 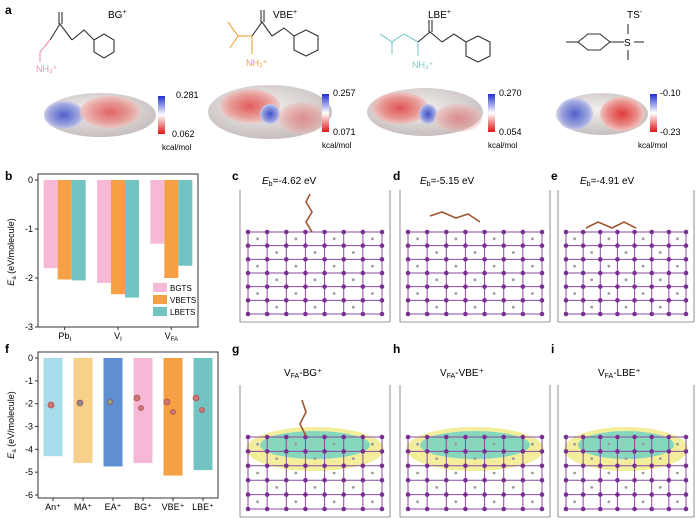 What do you see at coordinates (670, 132) in the screenshot?
I see `esp-min-ts: -0.23` at bounding box center [670, 132].